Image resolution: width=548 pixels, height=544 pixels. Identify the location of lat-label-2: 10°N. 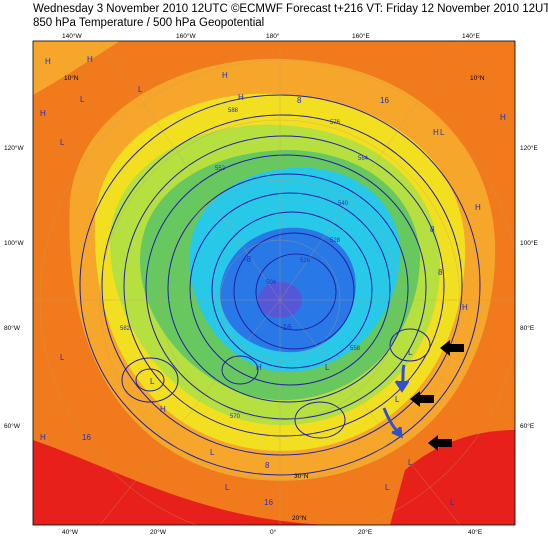
(477, 78).